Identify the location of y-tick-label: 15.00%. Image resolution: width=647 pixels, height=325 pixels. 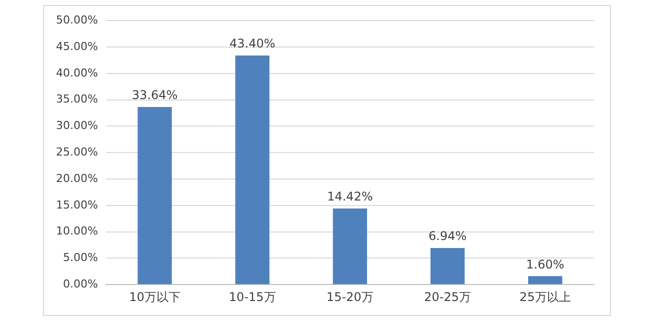
(77, 205).